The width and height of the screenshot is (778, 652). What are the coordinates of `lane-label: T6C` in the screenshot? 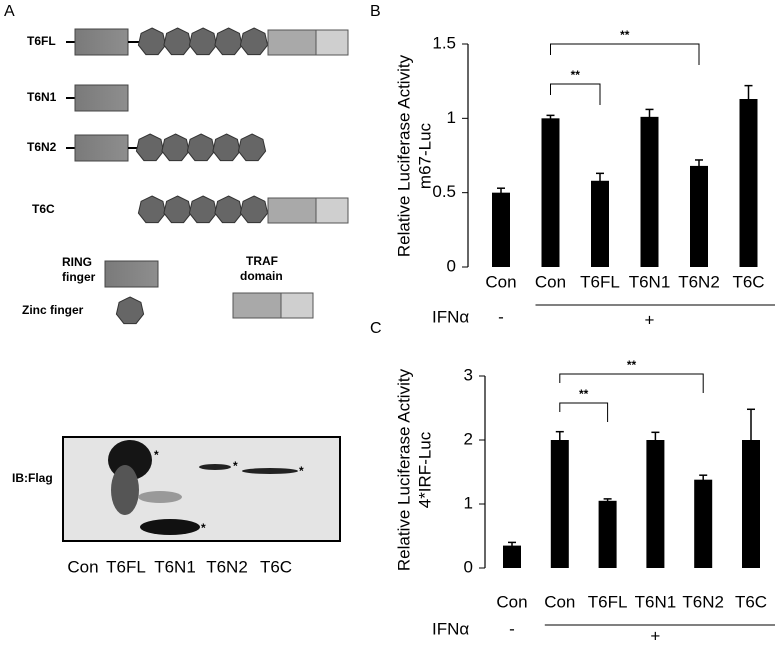 It's located at (276, 566).